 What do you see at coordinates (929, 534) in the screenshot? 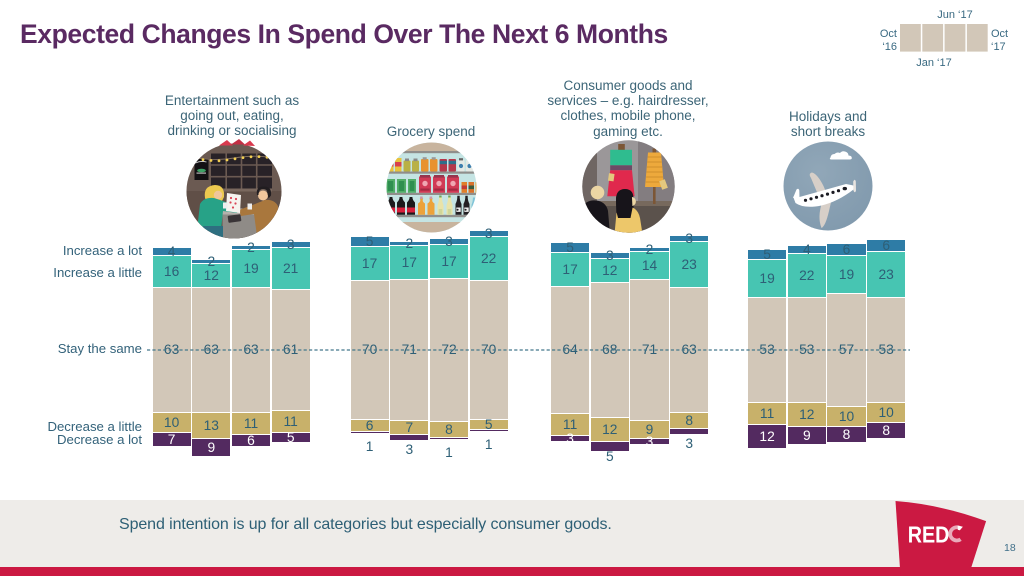
I see `svg-text: RED` at bounding box center [929, 534].